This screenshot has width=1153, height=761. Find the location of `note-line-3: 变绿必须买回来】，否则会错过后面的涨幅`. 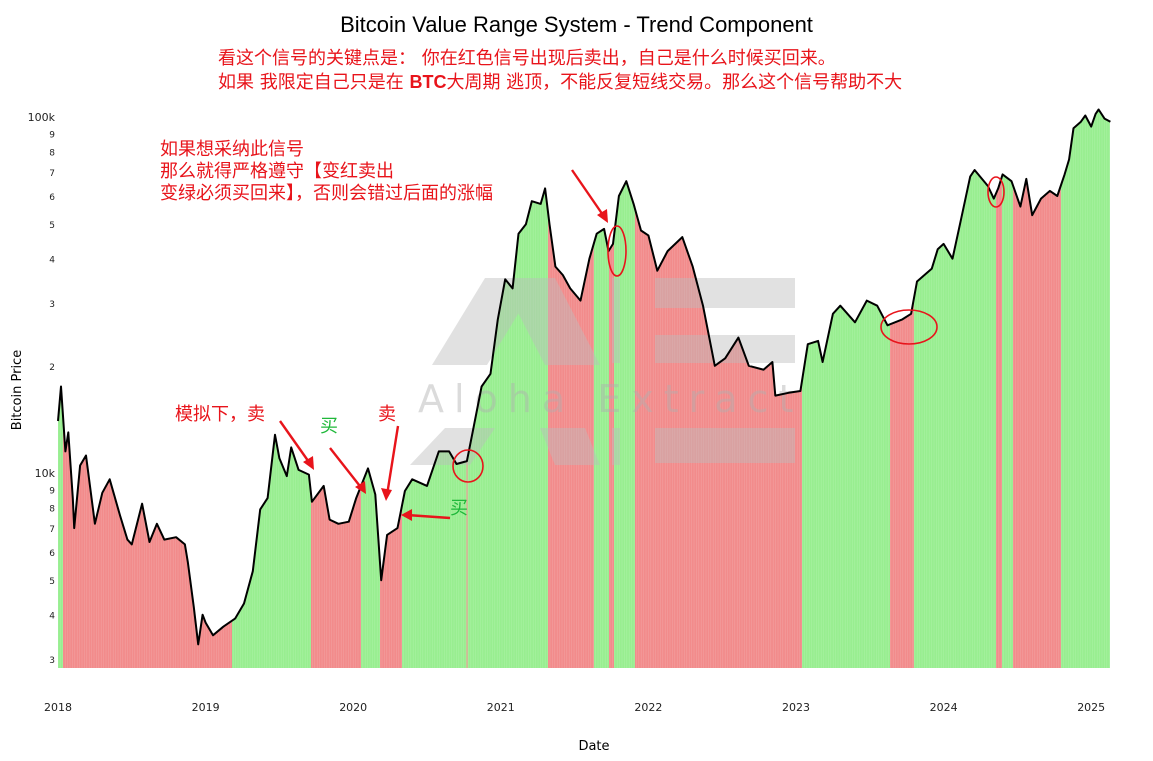

note-line-3: 变绿必须买回来】，否则会错过后面的涨幅 is located at coordinates (326, 193).